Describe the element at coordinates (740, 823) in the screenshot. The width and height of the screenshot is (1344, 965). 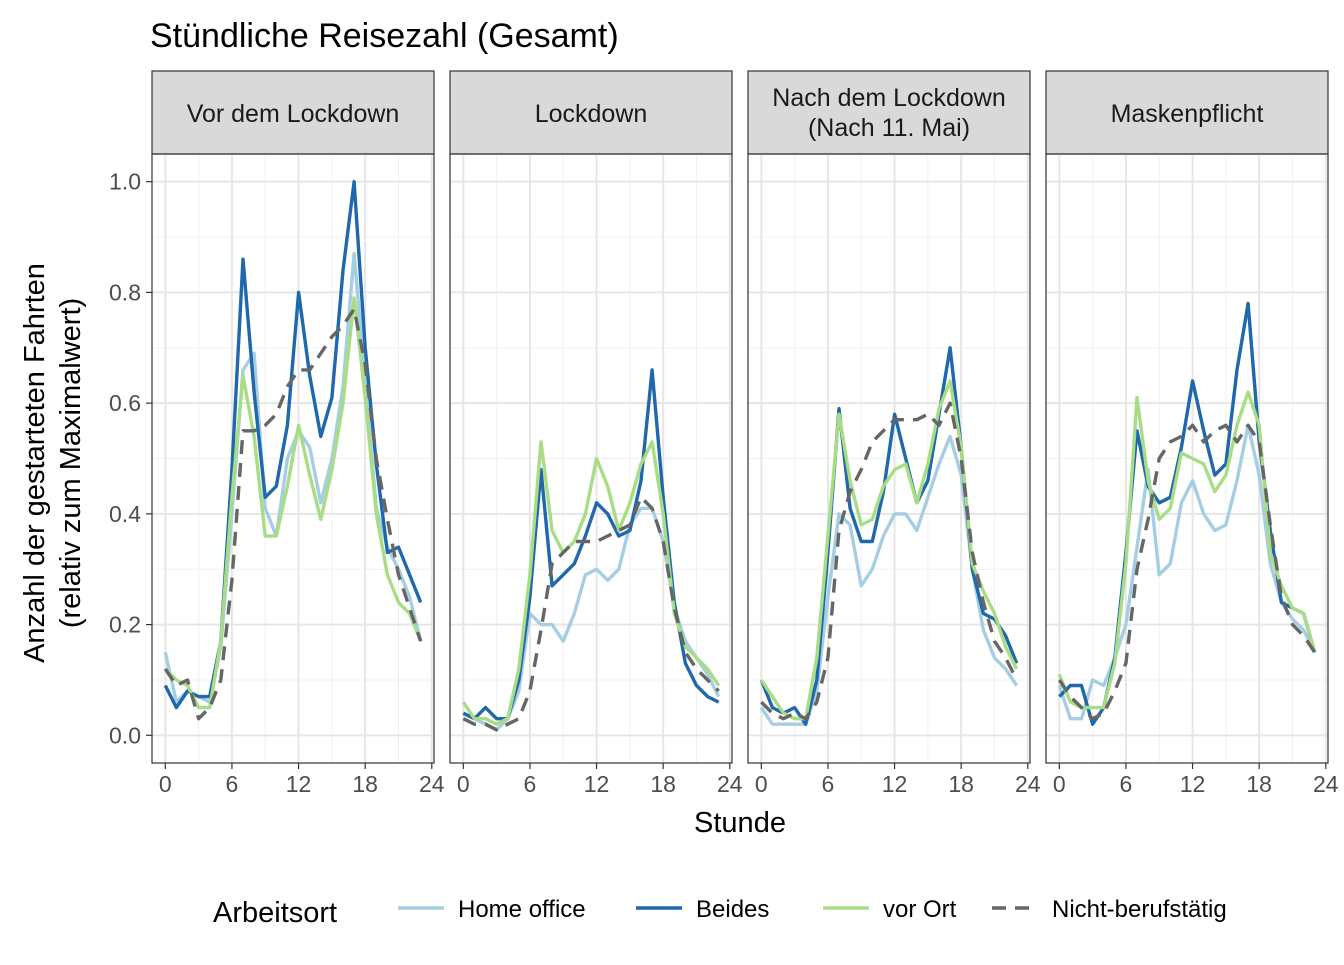
I see `x-axis-title: Stunde` at that location.